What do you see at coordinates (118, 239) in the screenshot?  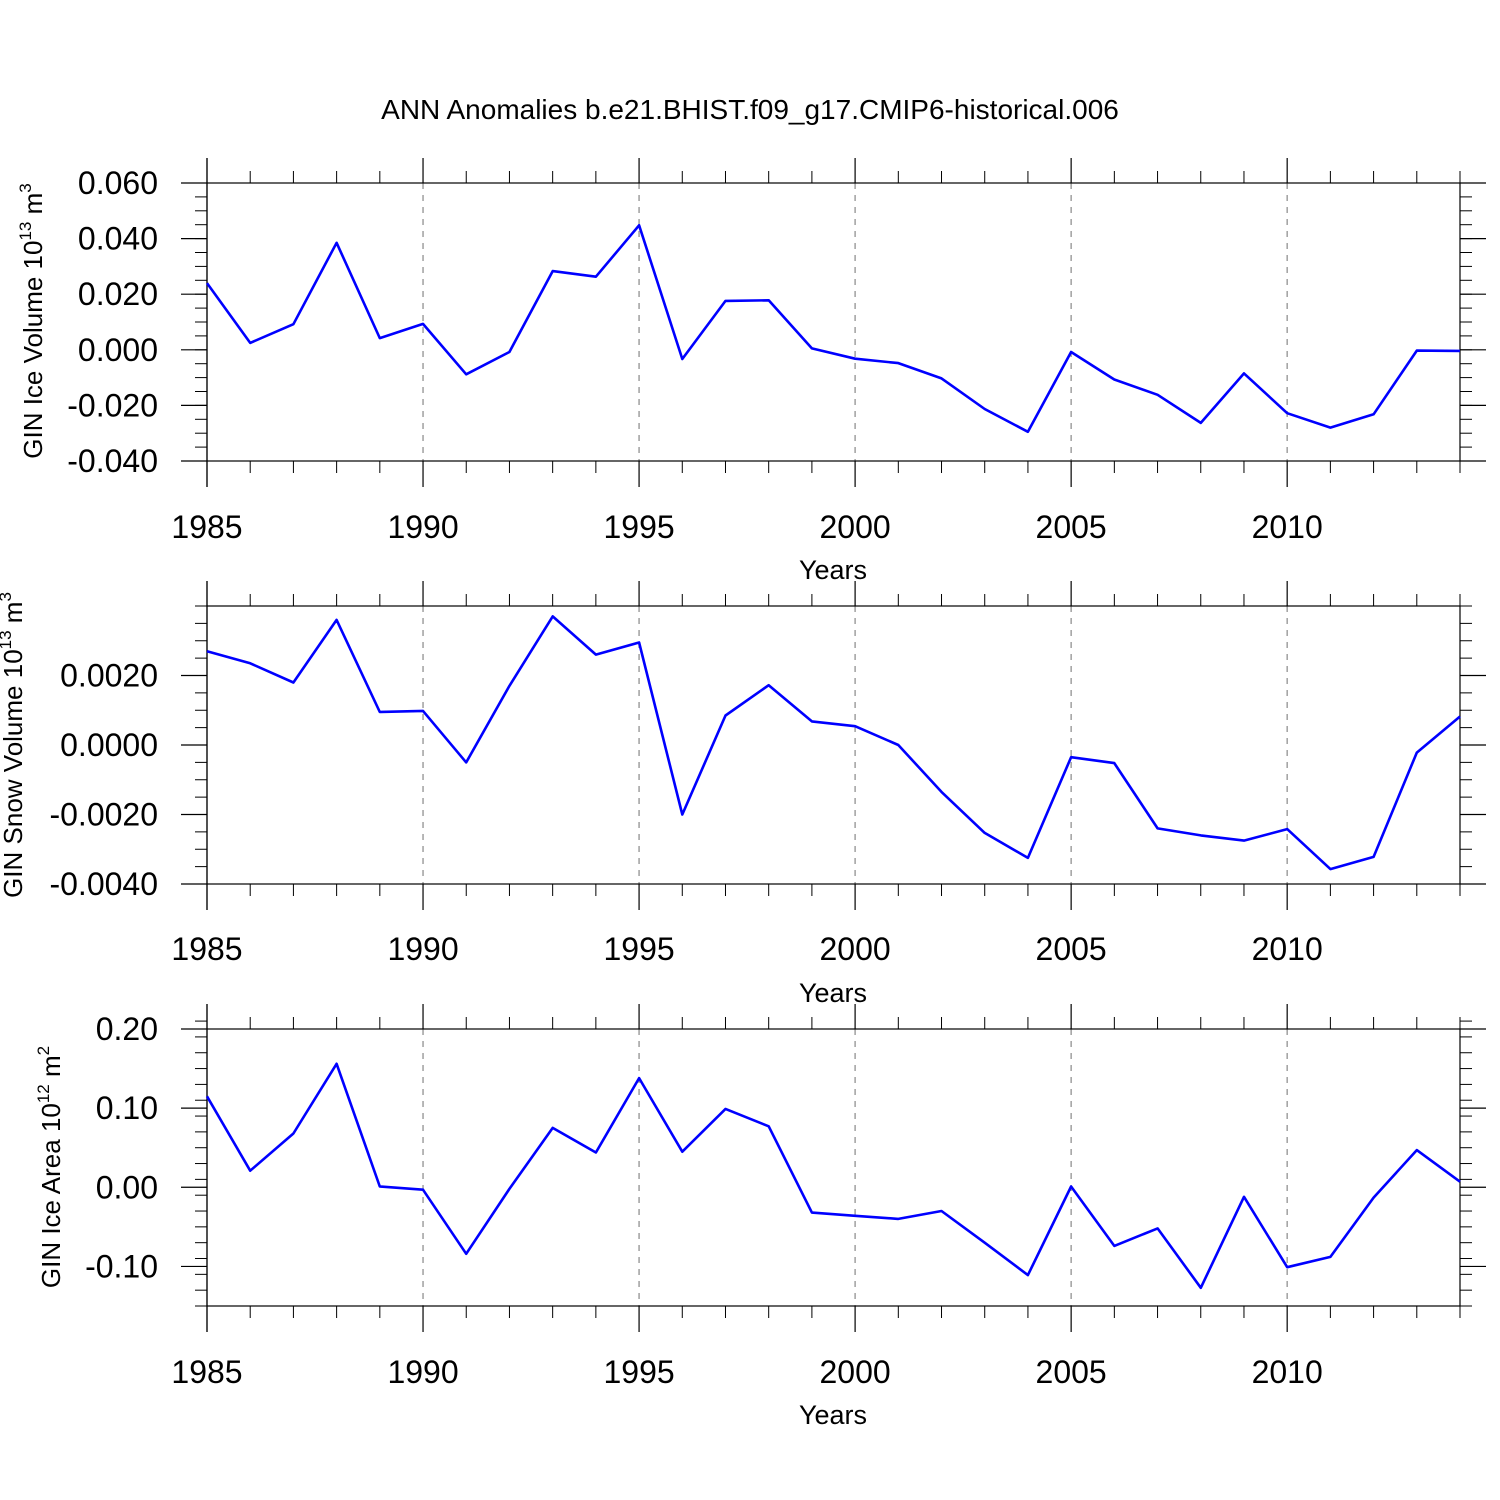 I see `y-tick-label: 0.040` at bounding box center [118, 239].